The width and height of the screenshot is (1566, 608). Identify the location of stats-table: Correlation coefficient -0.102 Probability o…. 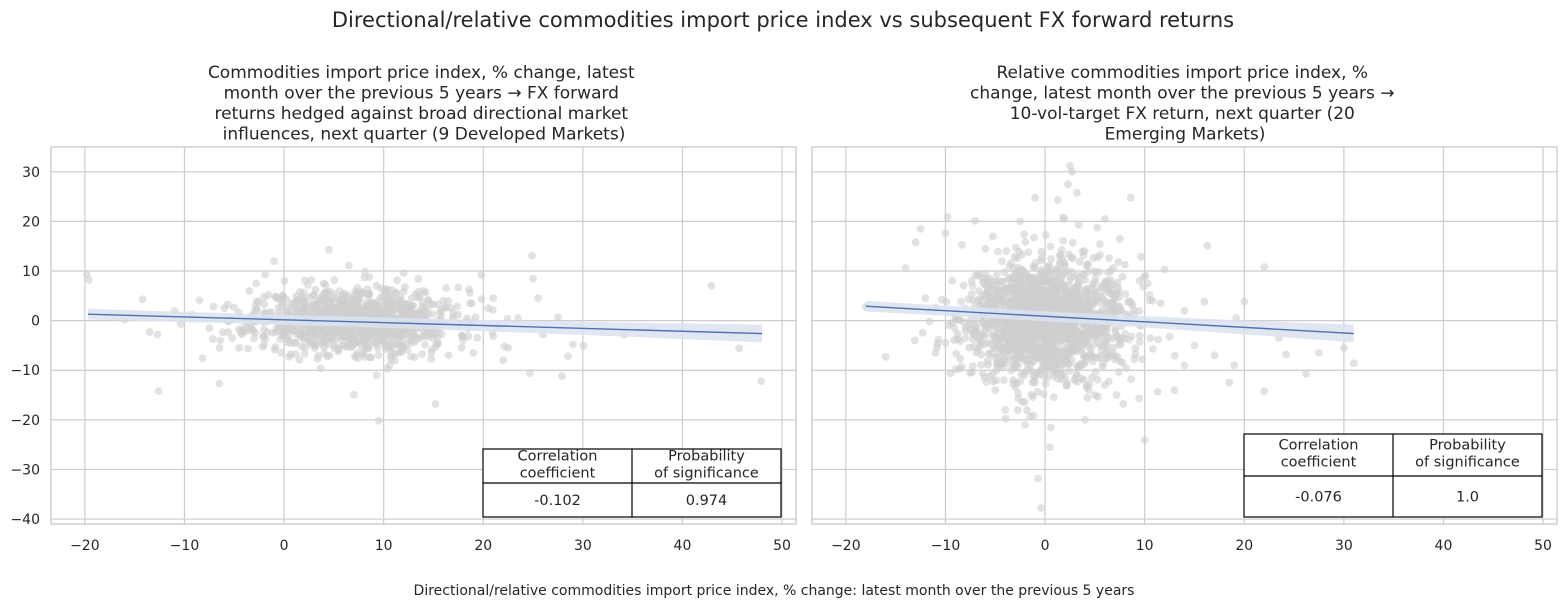
(632, 483).